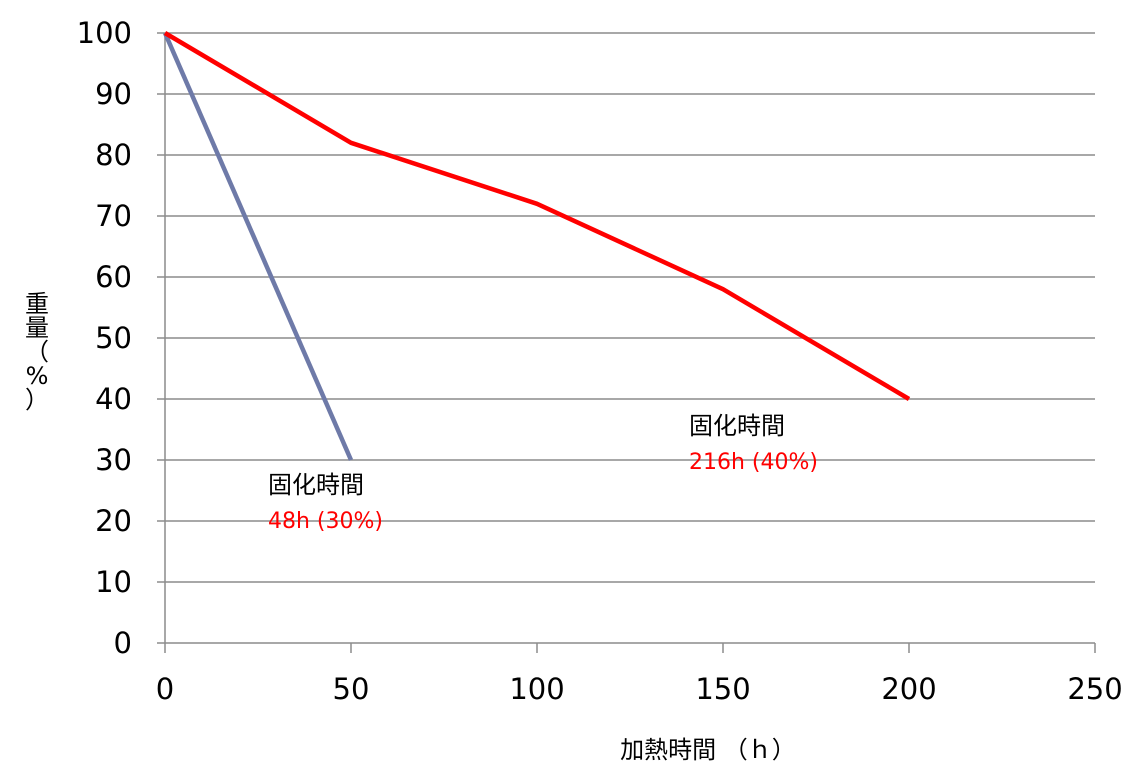  I want to click on y-tick-label: 70, so click(113, 216).